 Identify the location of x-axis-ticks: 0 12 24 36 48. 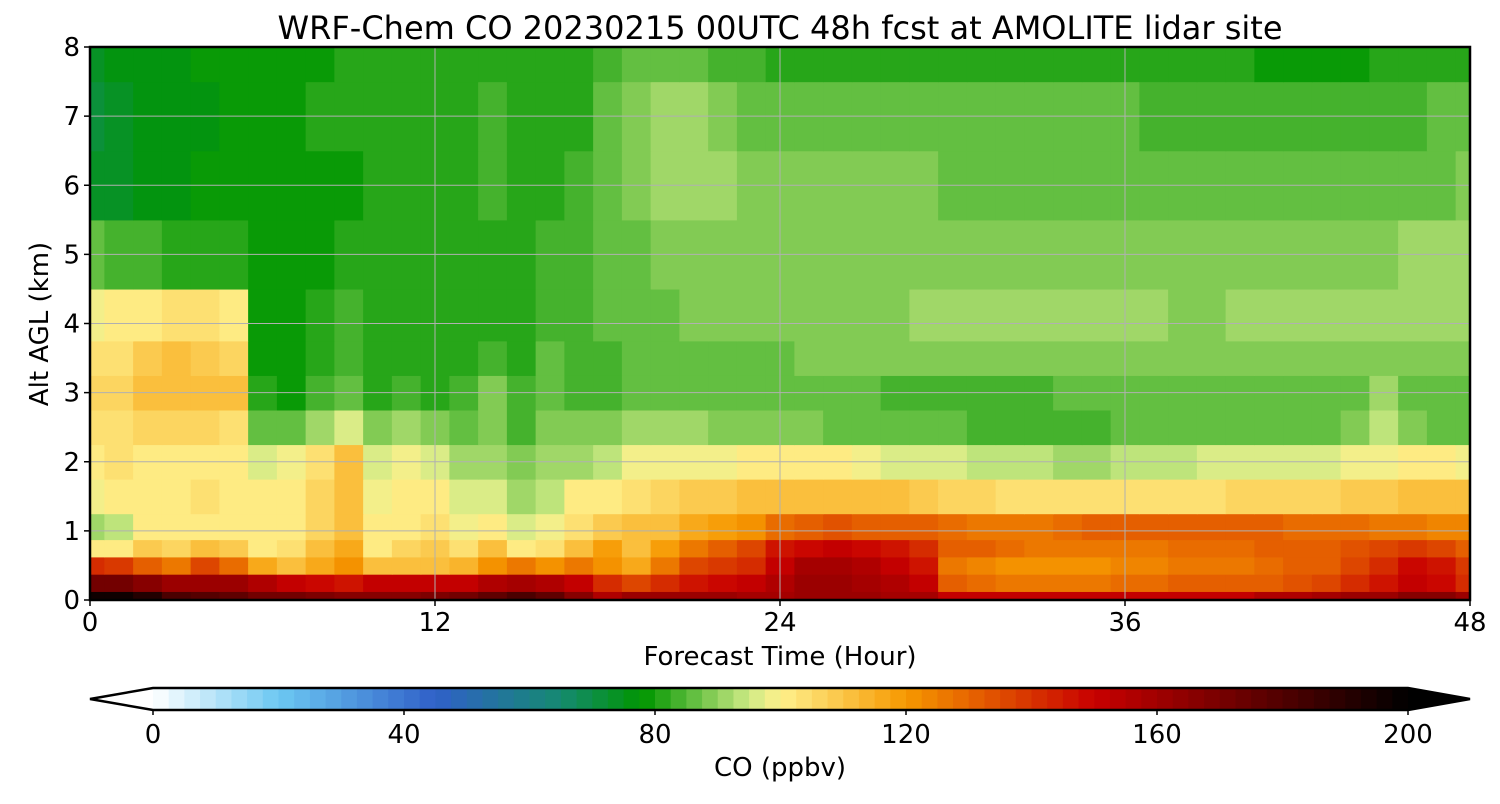
(784, 619).